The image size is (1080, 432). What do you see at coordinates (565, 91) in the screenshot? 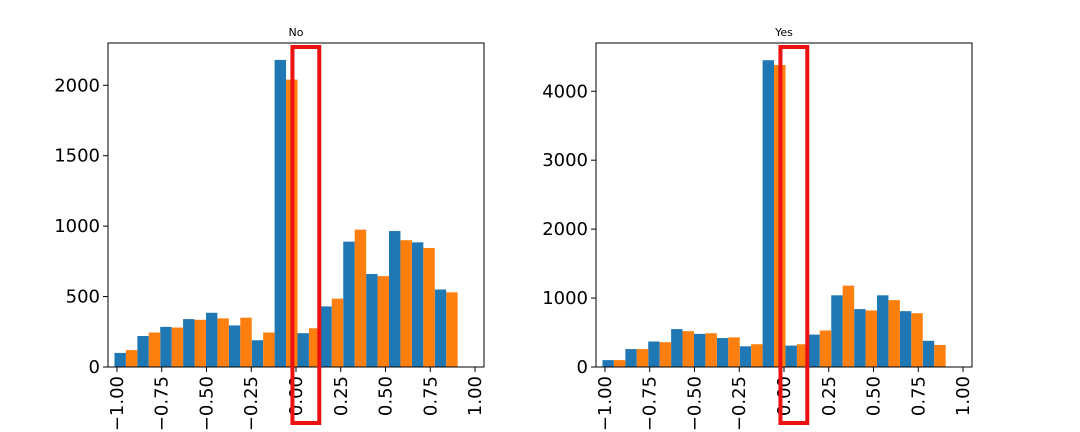
I see `y-tick-label: 4000` at bounding box center [565, 91].